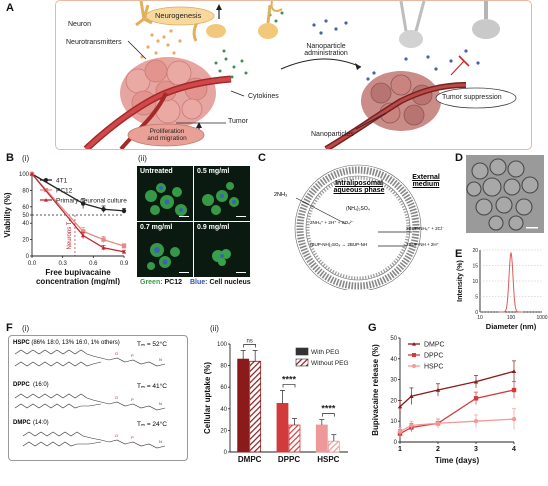 Image resolution: width=548 pixels, height=486 pixels. Describe the element at coordinates (505, 194) in the screenshot. I see `tem-image` at that location.